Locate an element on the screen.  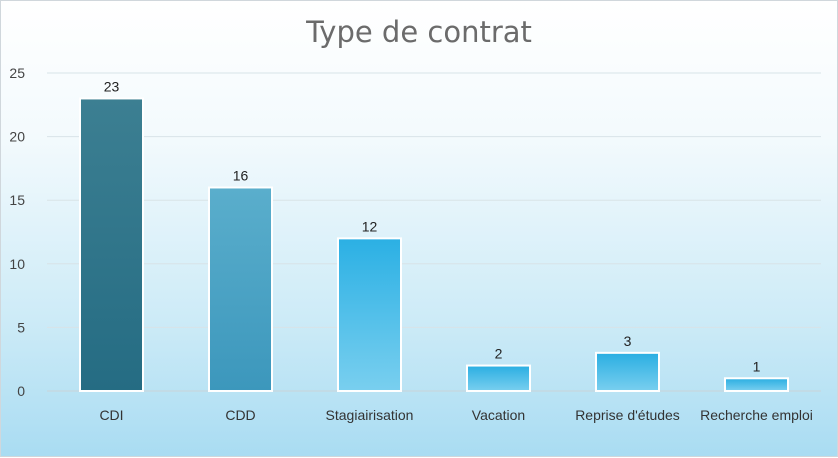
y-tick-label: 10 is located at coordinates (17, 264).